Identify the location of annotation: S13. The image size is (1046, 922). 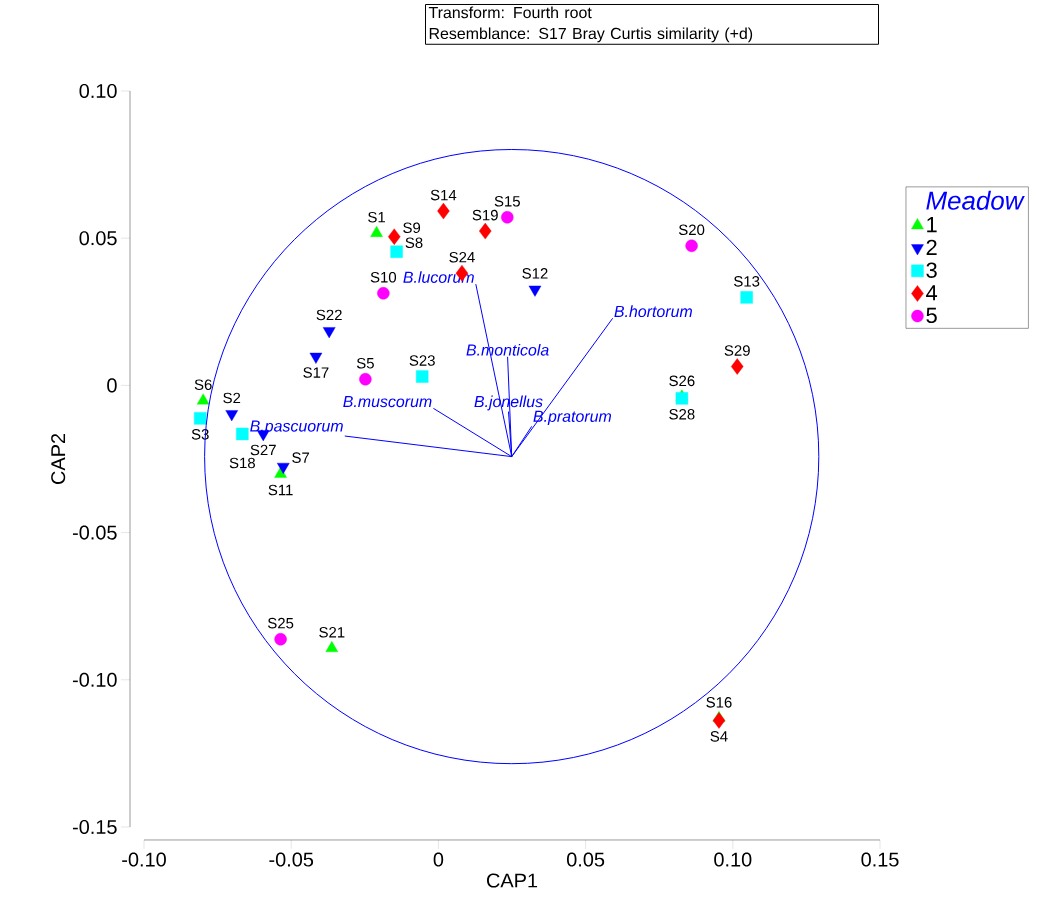
(747, 281).